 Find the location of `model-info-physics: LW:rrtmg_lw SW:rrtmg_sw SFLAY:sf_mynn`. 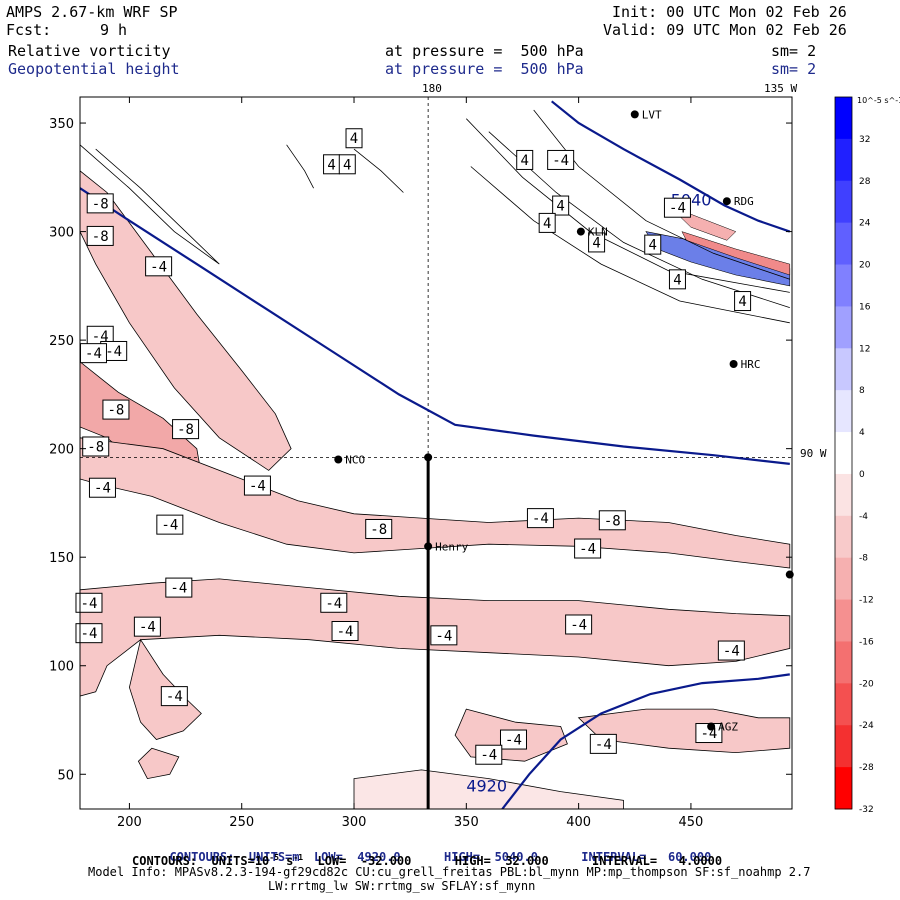

model-info-physics: LW:rrtmg_lw SW:rrtmg_sw SFLAY:sf_mynn is located at coordinates (402, 886).